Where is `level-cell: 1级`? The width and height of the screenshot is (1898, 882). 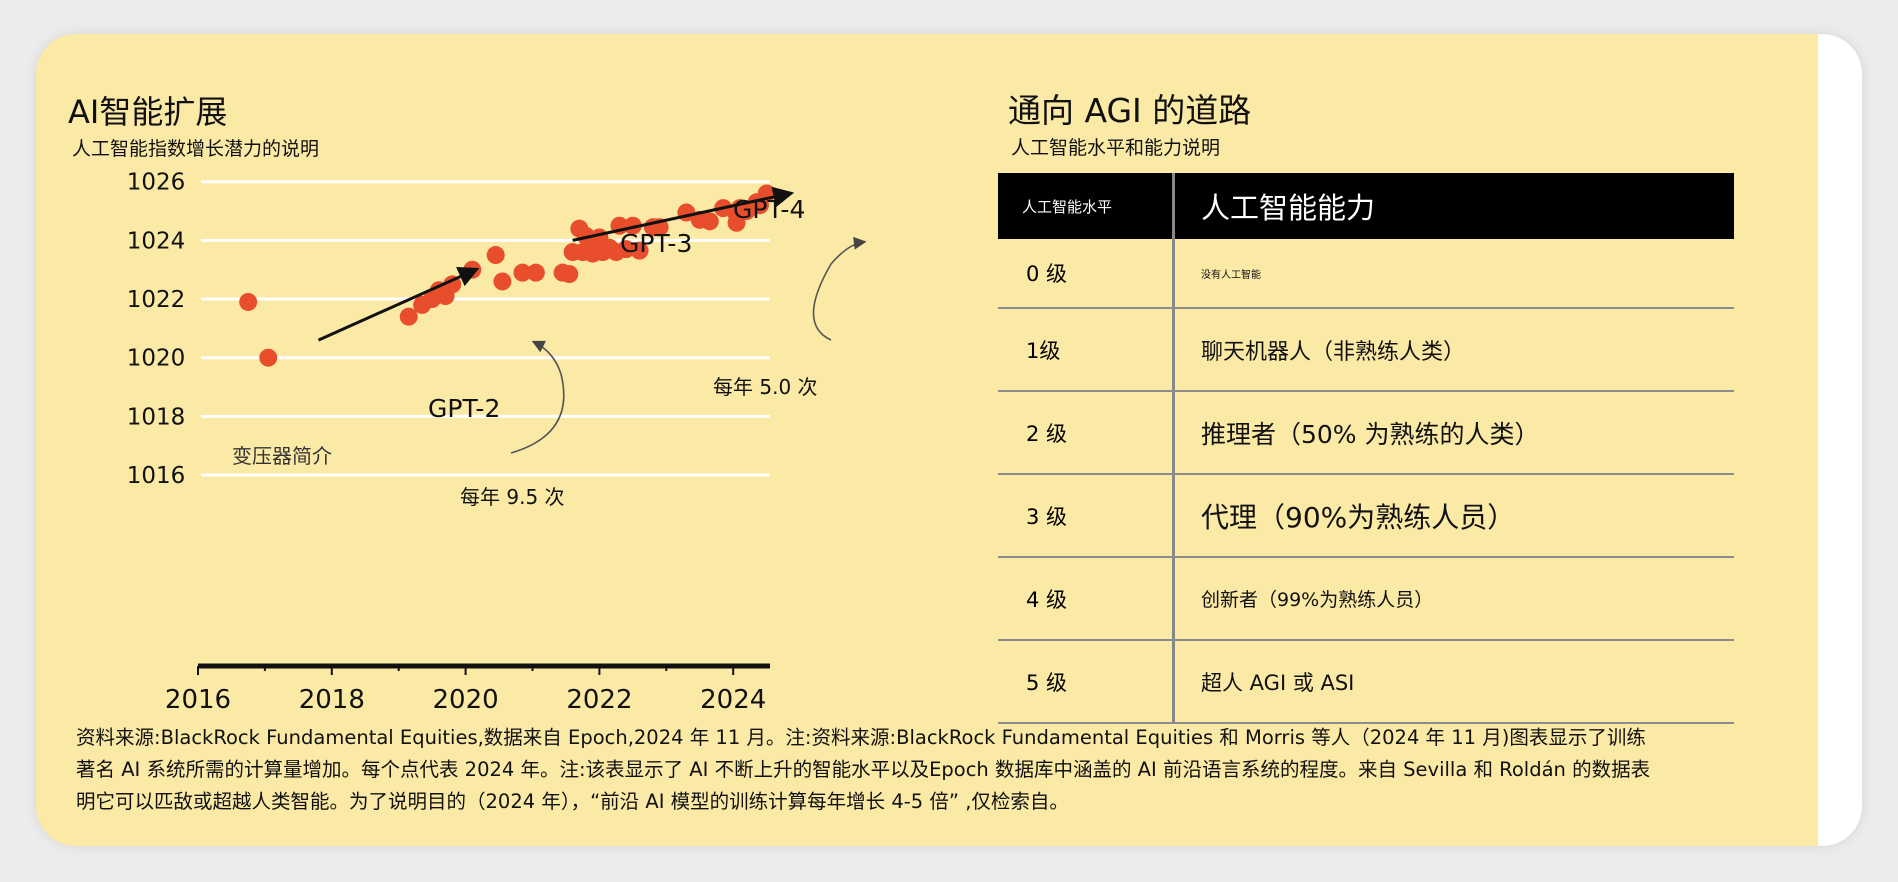
level-cell: 1级 is located at coordinates (1043, 350).